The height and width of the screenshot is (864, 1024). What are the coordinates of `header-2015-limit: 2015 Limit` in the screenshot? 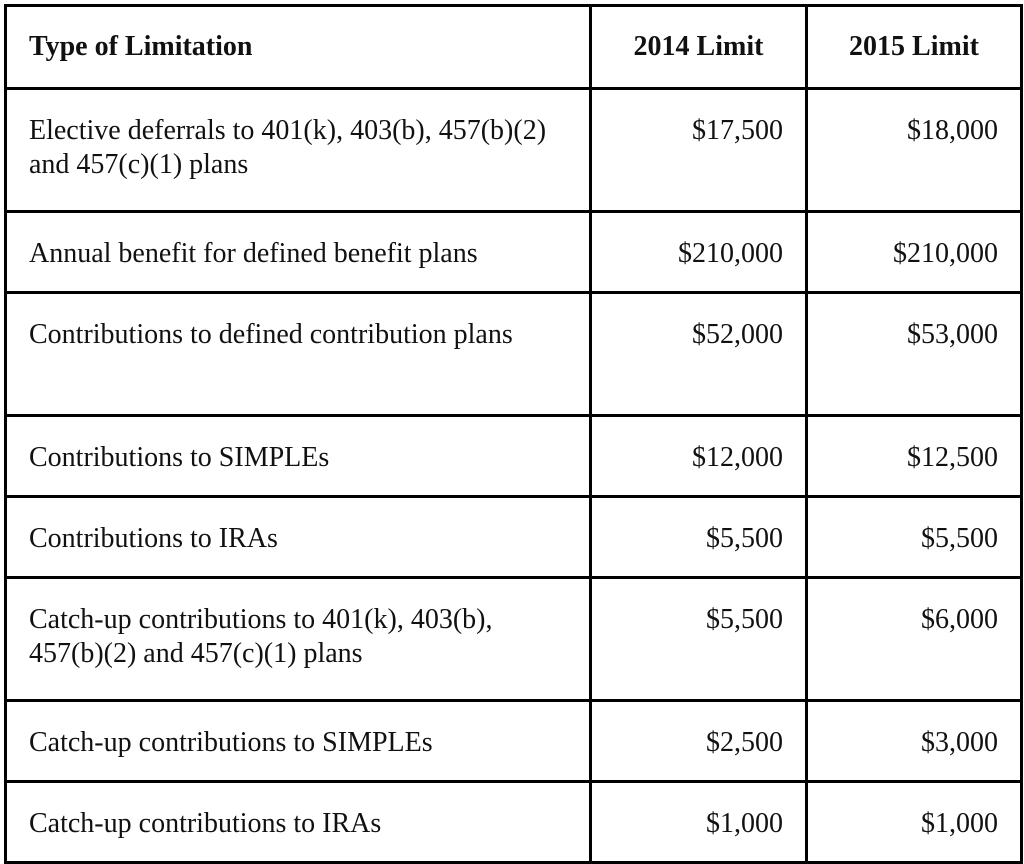 It's located at (914, 47).